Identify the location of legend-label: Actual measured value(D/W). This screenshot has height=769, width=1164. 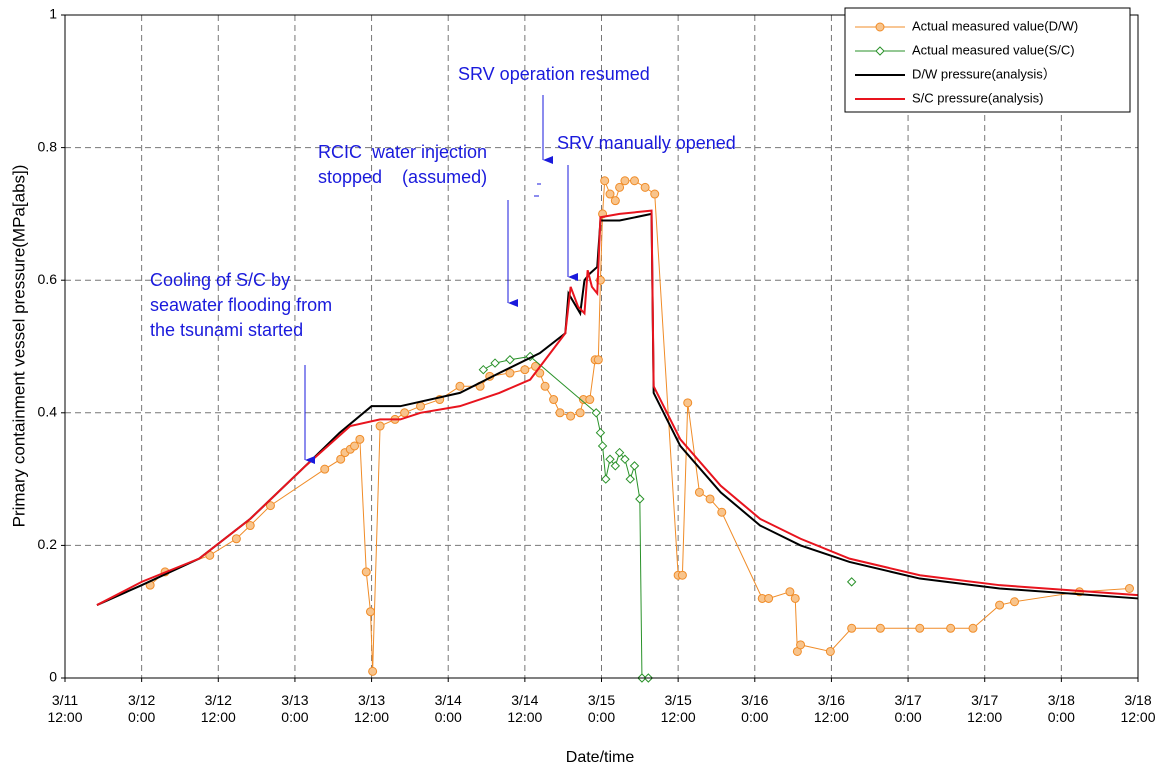
(995, 25).